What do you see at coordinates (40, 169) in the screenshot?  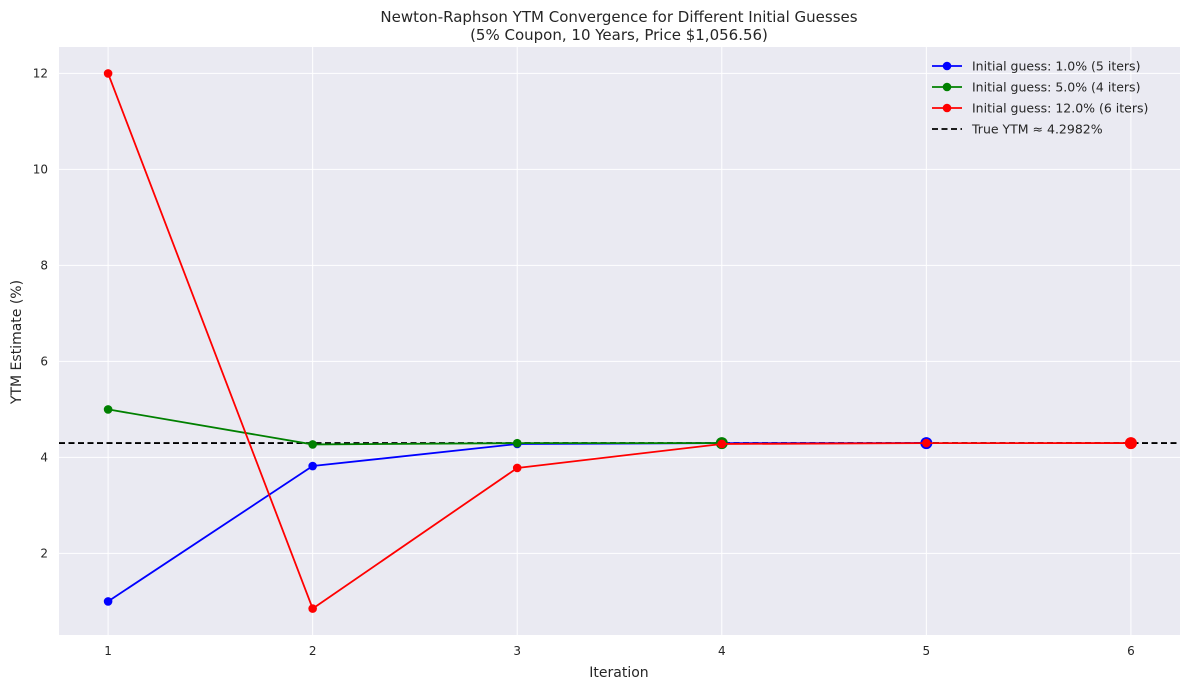 I see `y-tick-label: 10` at bounding box center [40, 169].